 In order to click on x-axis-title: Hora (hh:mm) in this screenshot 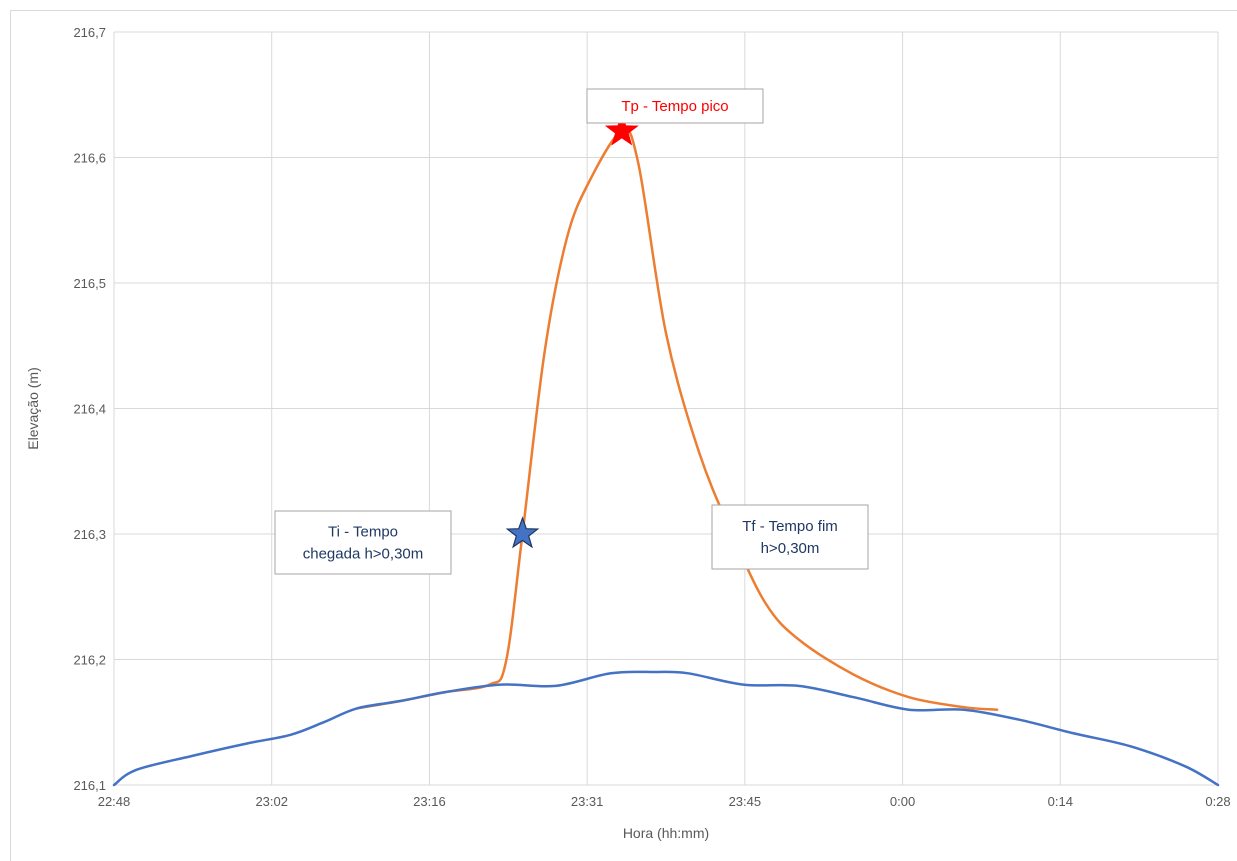, I will do `click(666, 833)`.